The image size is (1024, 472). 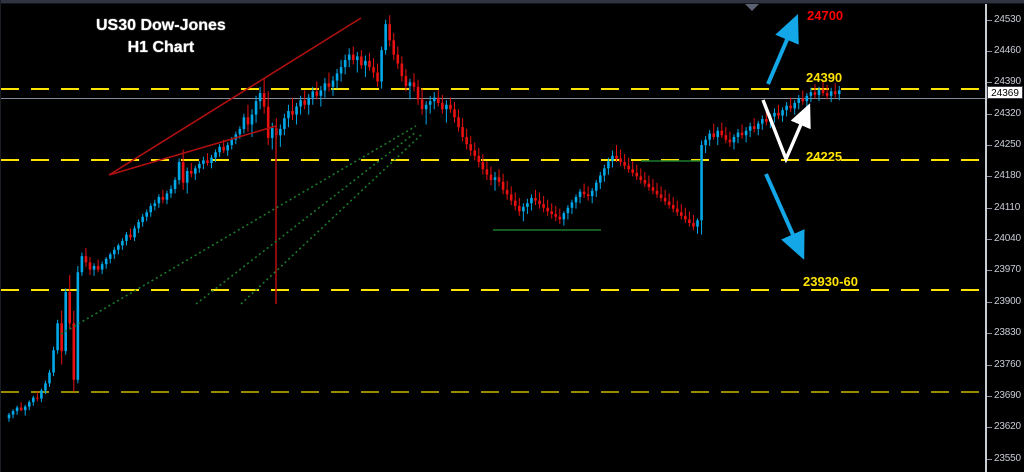 I want to click on price-tick-label: 24110, so click(x=1007, y=207).